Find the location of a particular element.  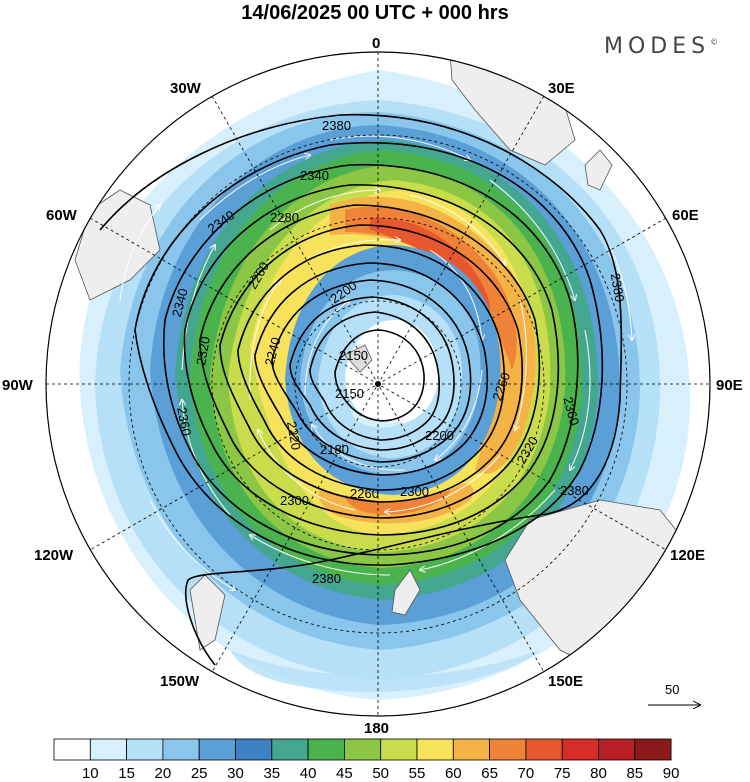

shade-calm-core is located at coordinates (392, 372).